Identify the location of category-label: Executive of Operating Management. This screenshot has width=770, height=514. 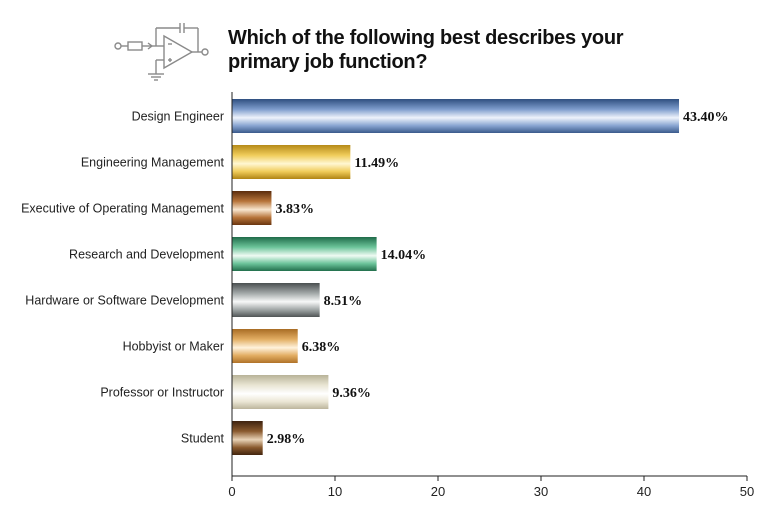
(122, 209).